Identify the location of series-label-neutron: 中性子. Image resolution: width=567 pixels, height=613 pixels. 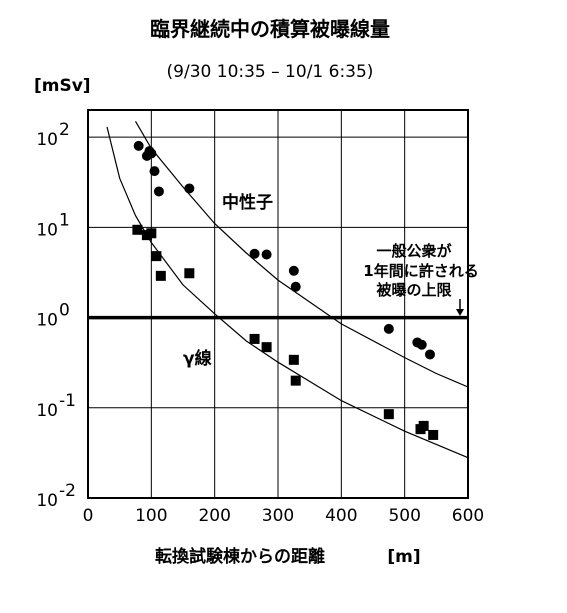
(247, 202).